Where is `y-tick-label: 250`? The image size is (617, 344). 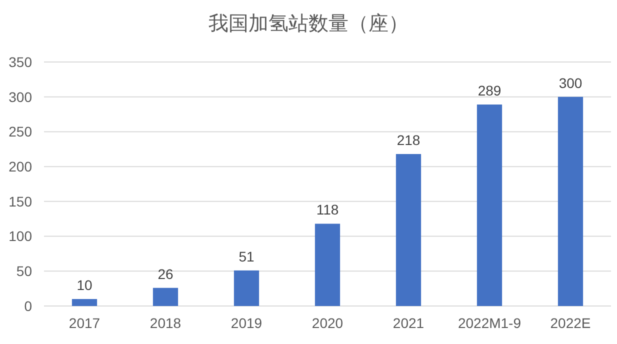 y-tick-label: 250 is located at coordinates (20, 132).